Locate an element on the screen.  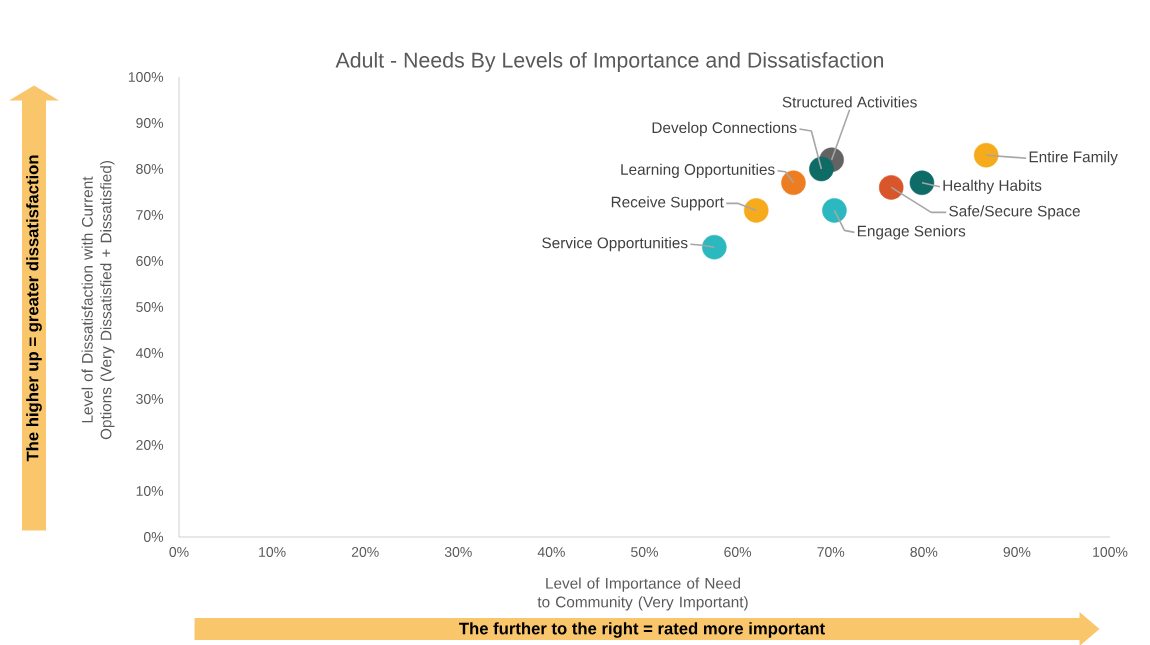
y-axis-title: Level of Dissatisfaction with Current Options (Very Dissatisfied + Dissatisfied) is located at coordinates (98, 300).